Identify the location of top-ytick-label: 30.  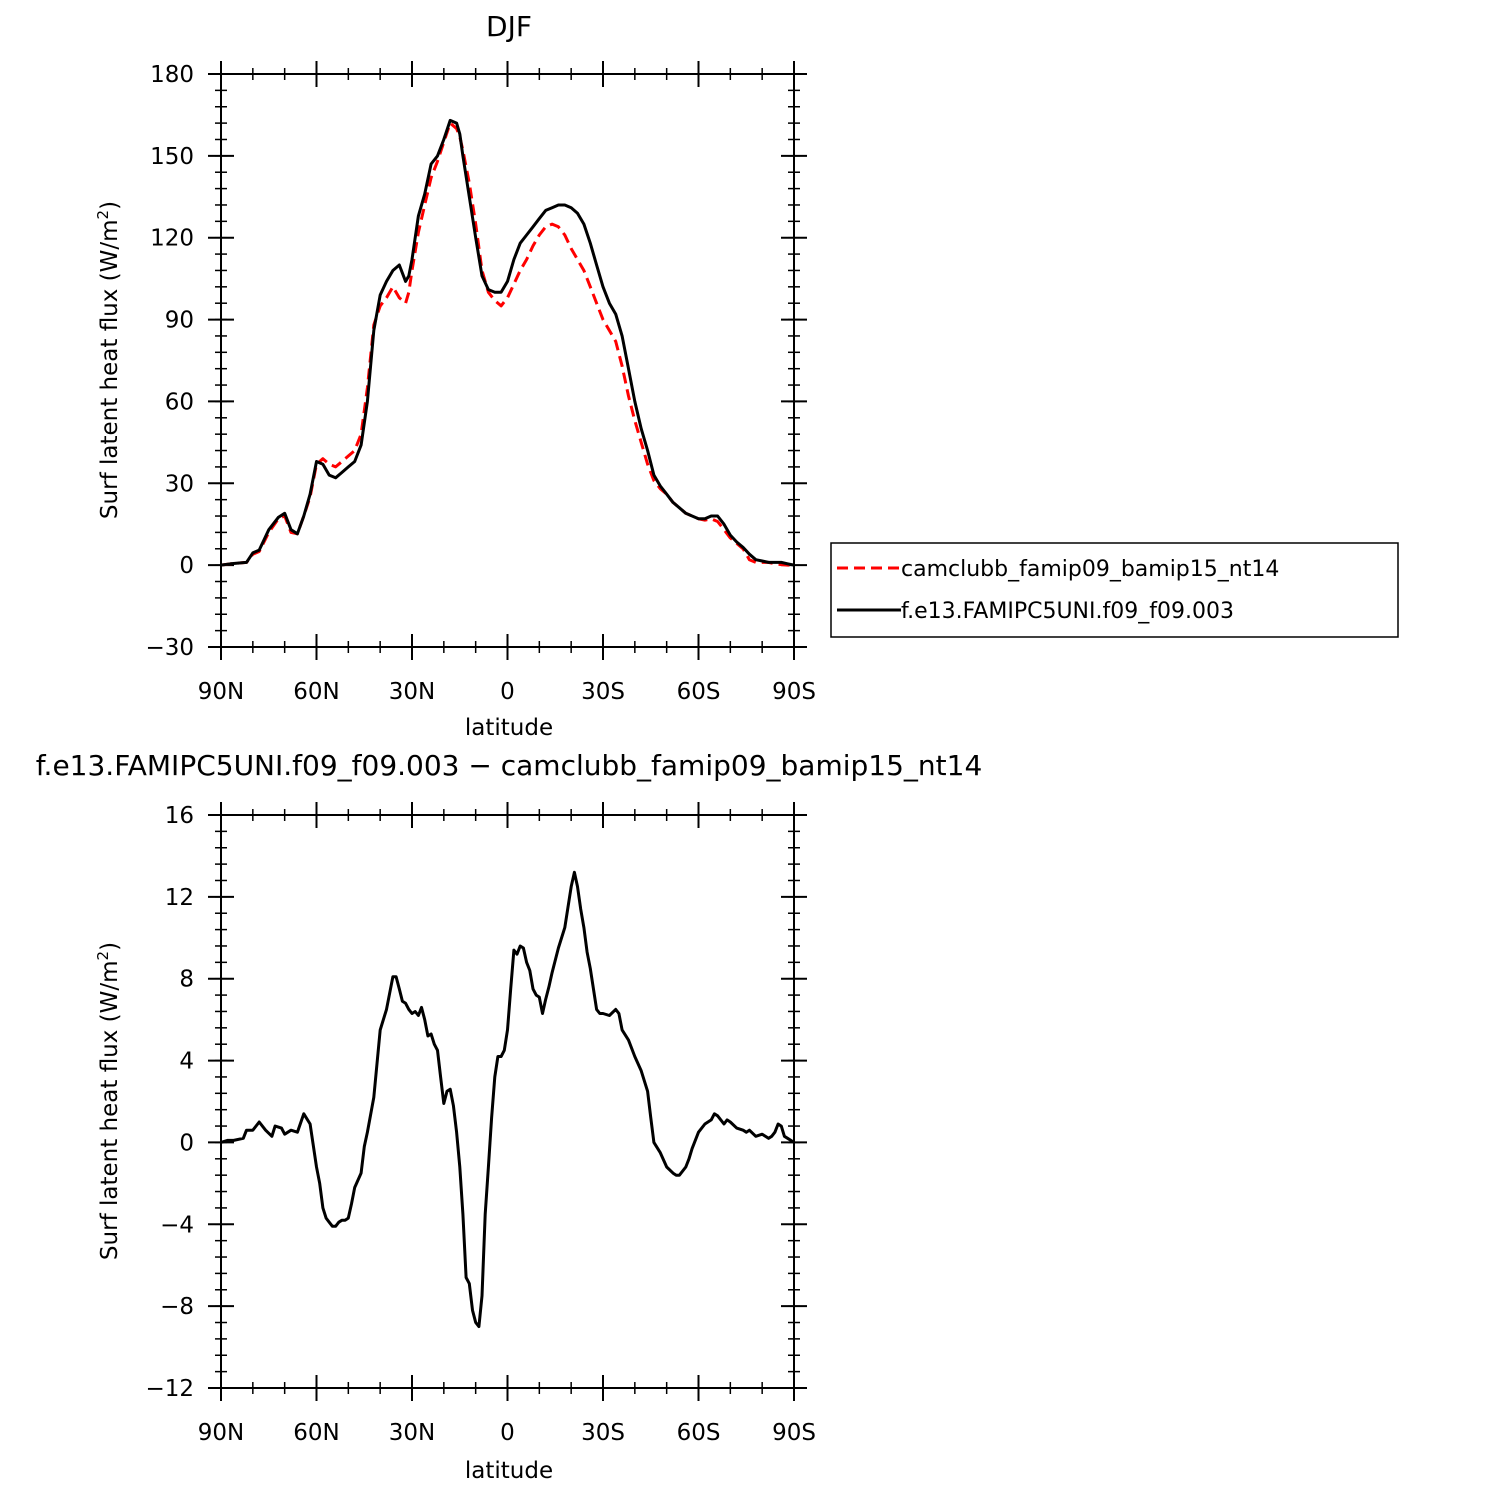
(179, 484).